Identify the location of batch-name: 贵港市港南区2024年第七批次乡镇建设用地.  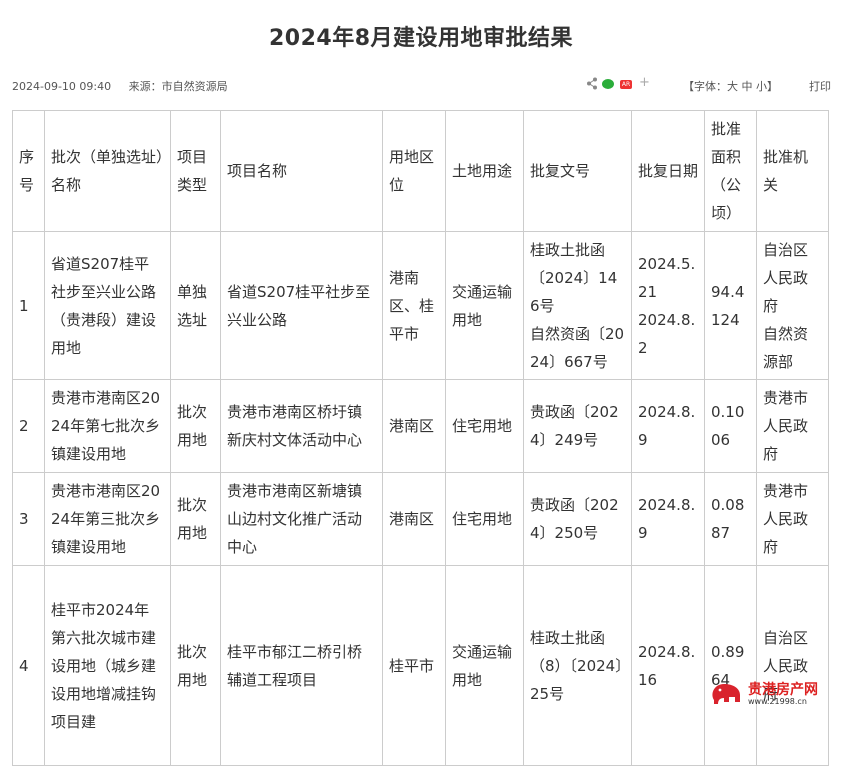
(107, 426).